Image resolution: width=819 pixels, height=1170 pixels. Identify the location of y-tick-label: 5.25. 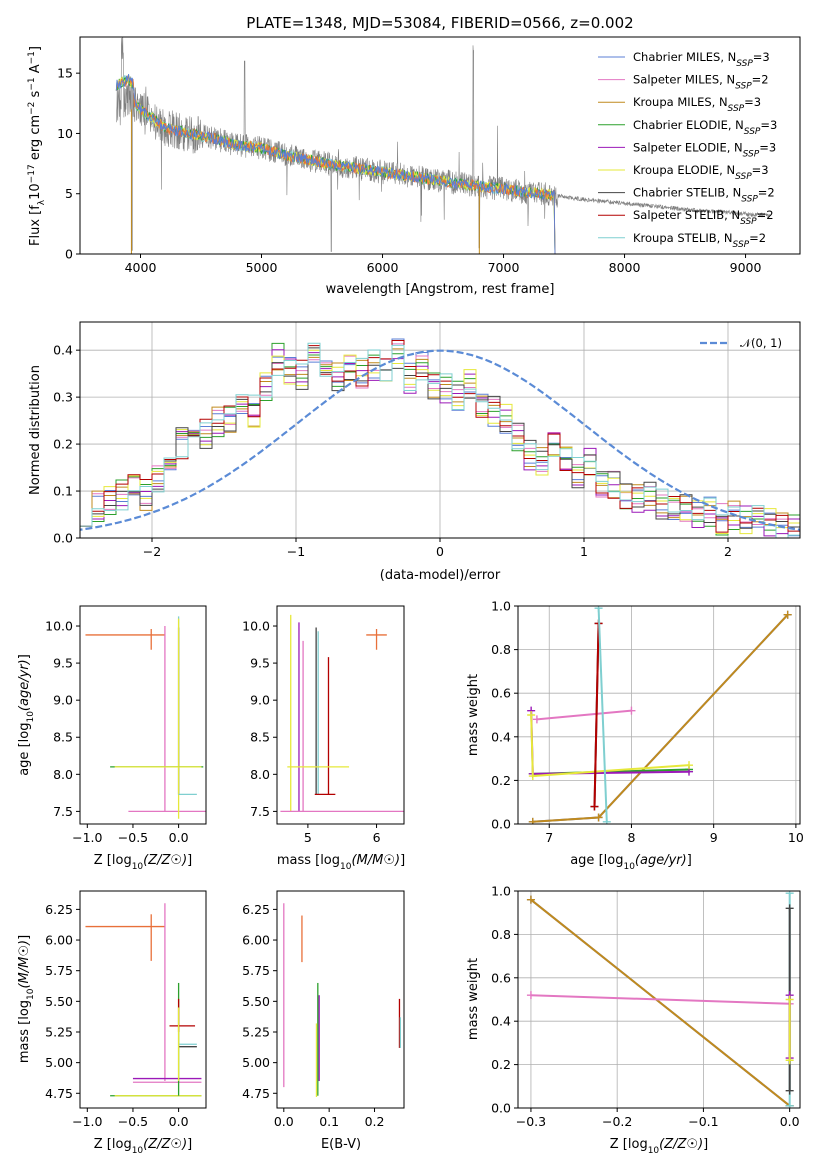
(59, 1031).